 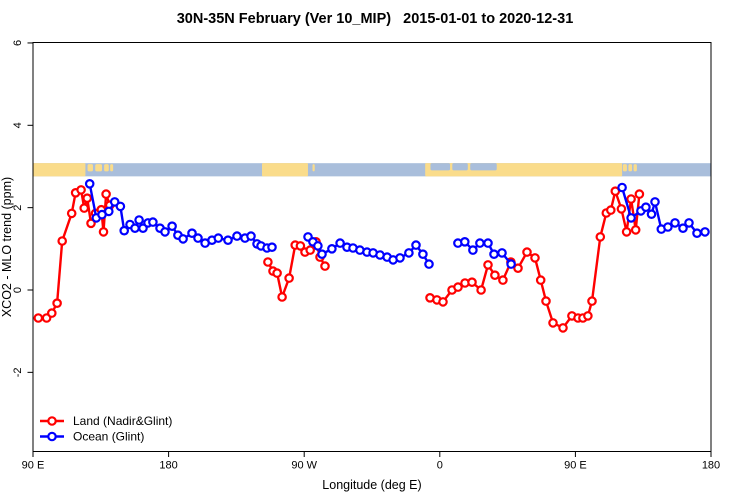 What do you see at coordinates (371, 485) in the screenshot?
I see `x-axis-label: Longitude (deg E)` at bounding box center [371, 485].